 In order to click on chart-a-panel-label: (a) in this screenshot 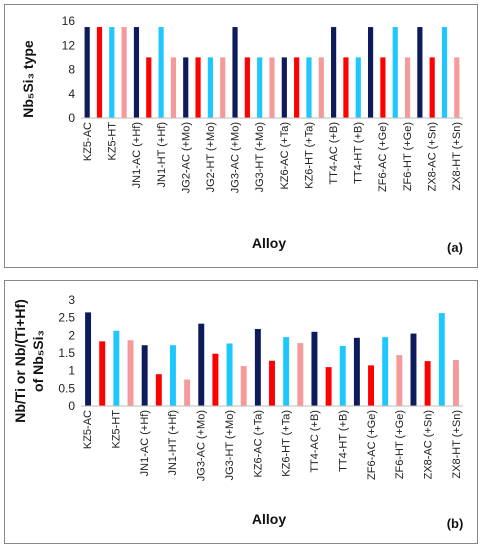, I will do `click(455, 247)`.